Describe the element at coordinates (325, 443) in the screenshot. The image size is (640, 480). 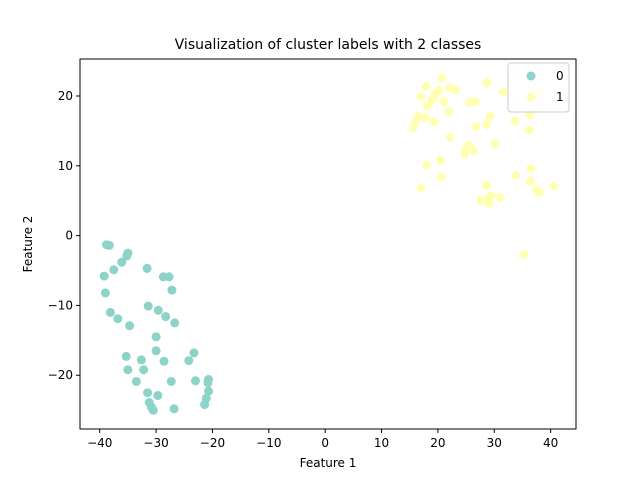
I see `x-tick-label: 0` at that location.